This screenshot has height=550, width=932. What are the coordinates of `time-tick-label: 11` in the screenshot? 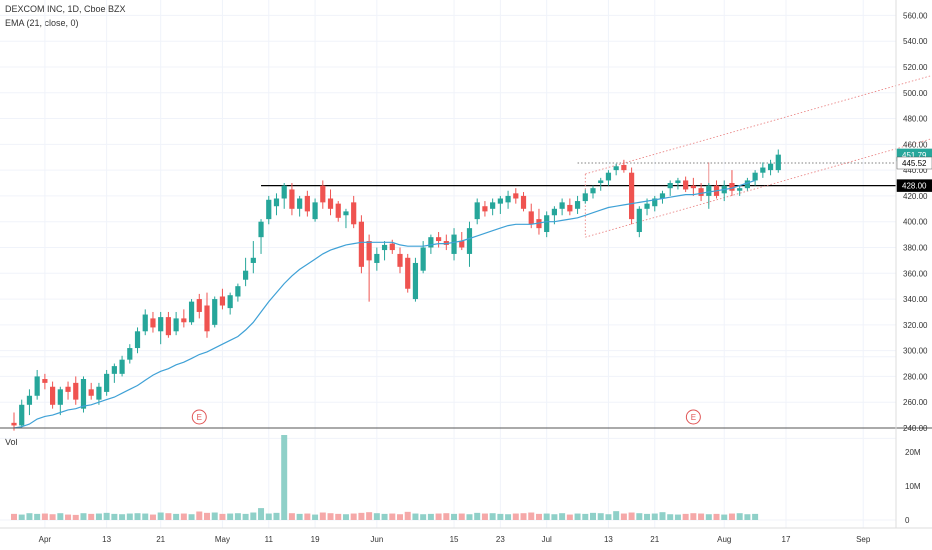 It's located at (269, 539).